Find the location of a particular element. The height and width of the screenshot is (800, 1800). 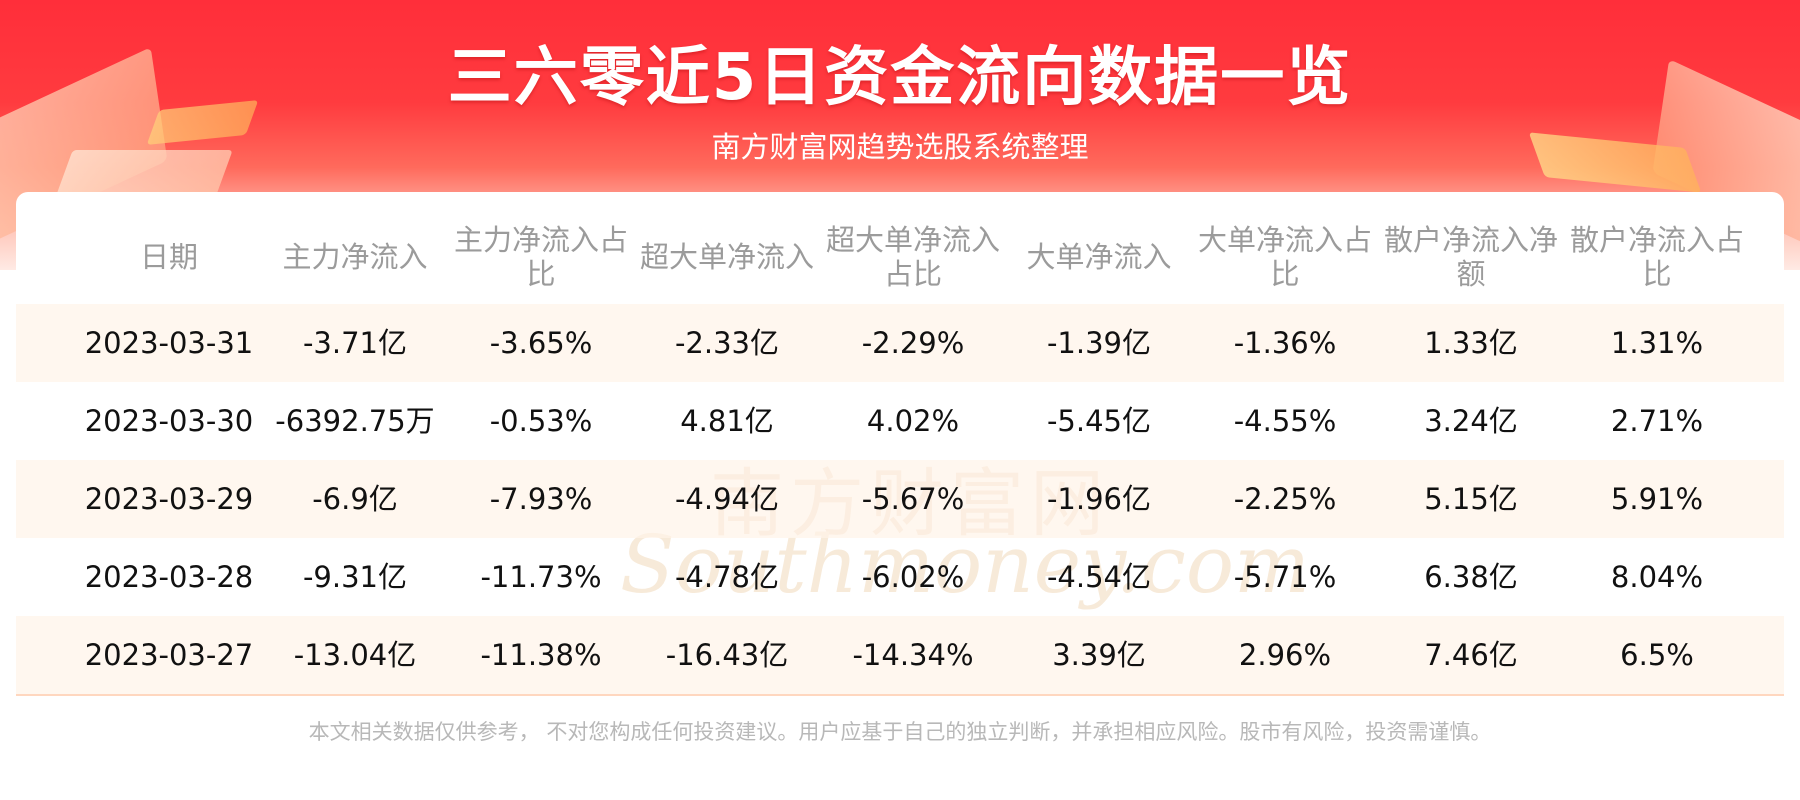

column-header-main-net-inflow: 主力净流入 is located at coordinates (355, 257).